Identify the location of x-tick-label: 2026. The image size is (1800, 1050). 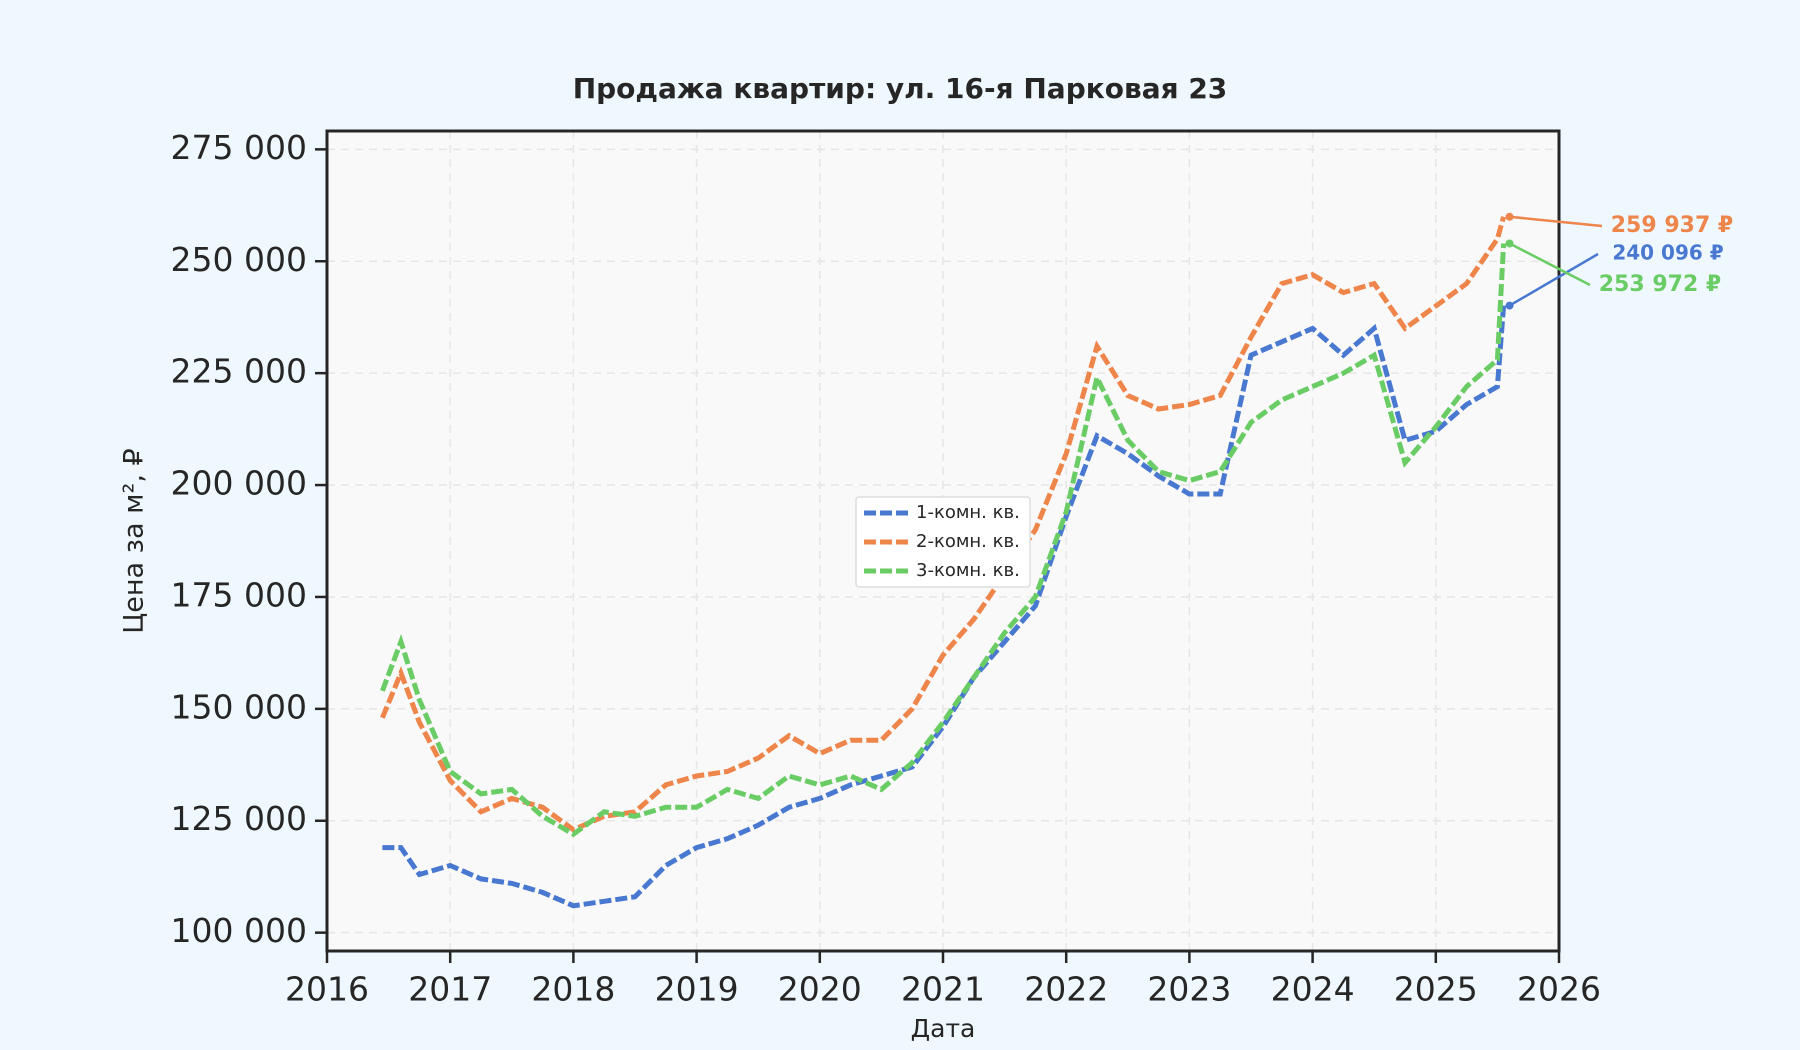
(1559, 989).